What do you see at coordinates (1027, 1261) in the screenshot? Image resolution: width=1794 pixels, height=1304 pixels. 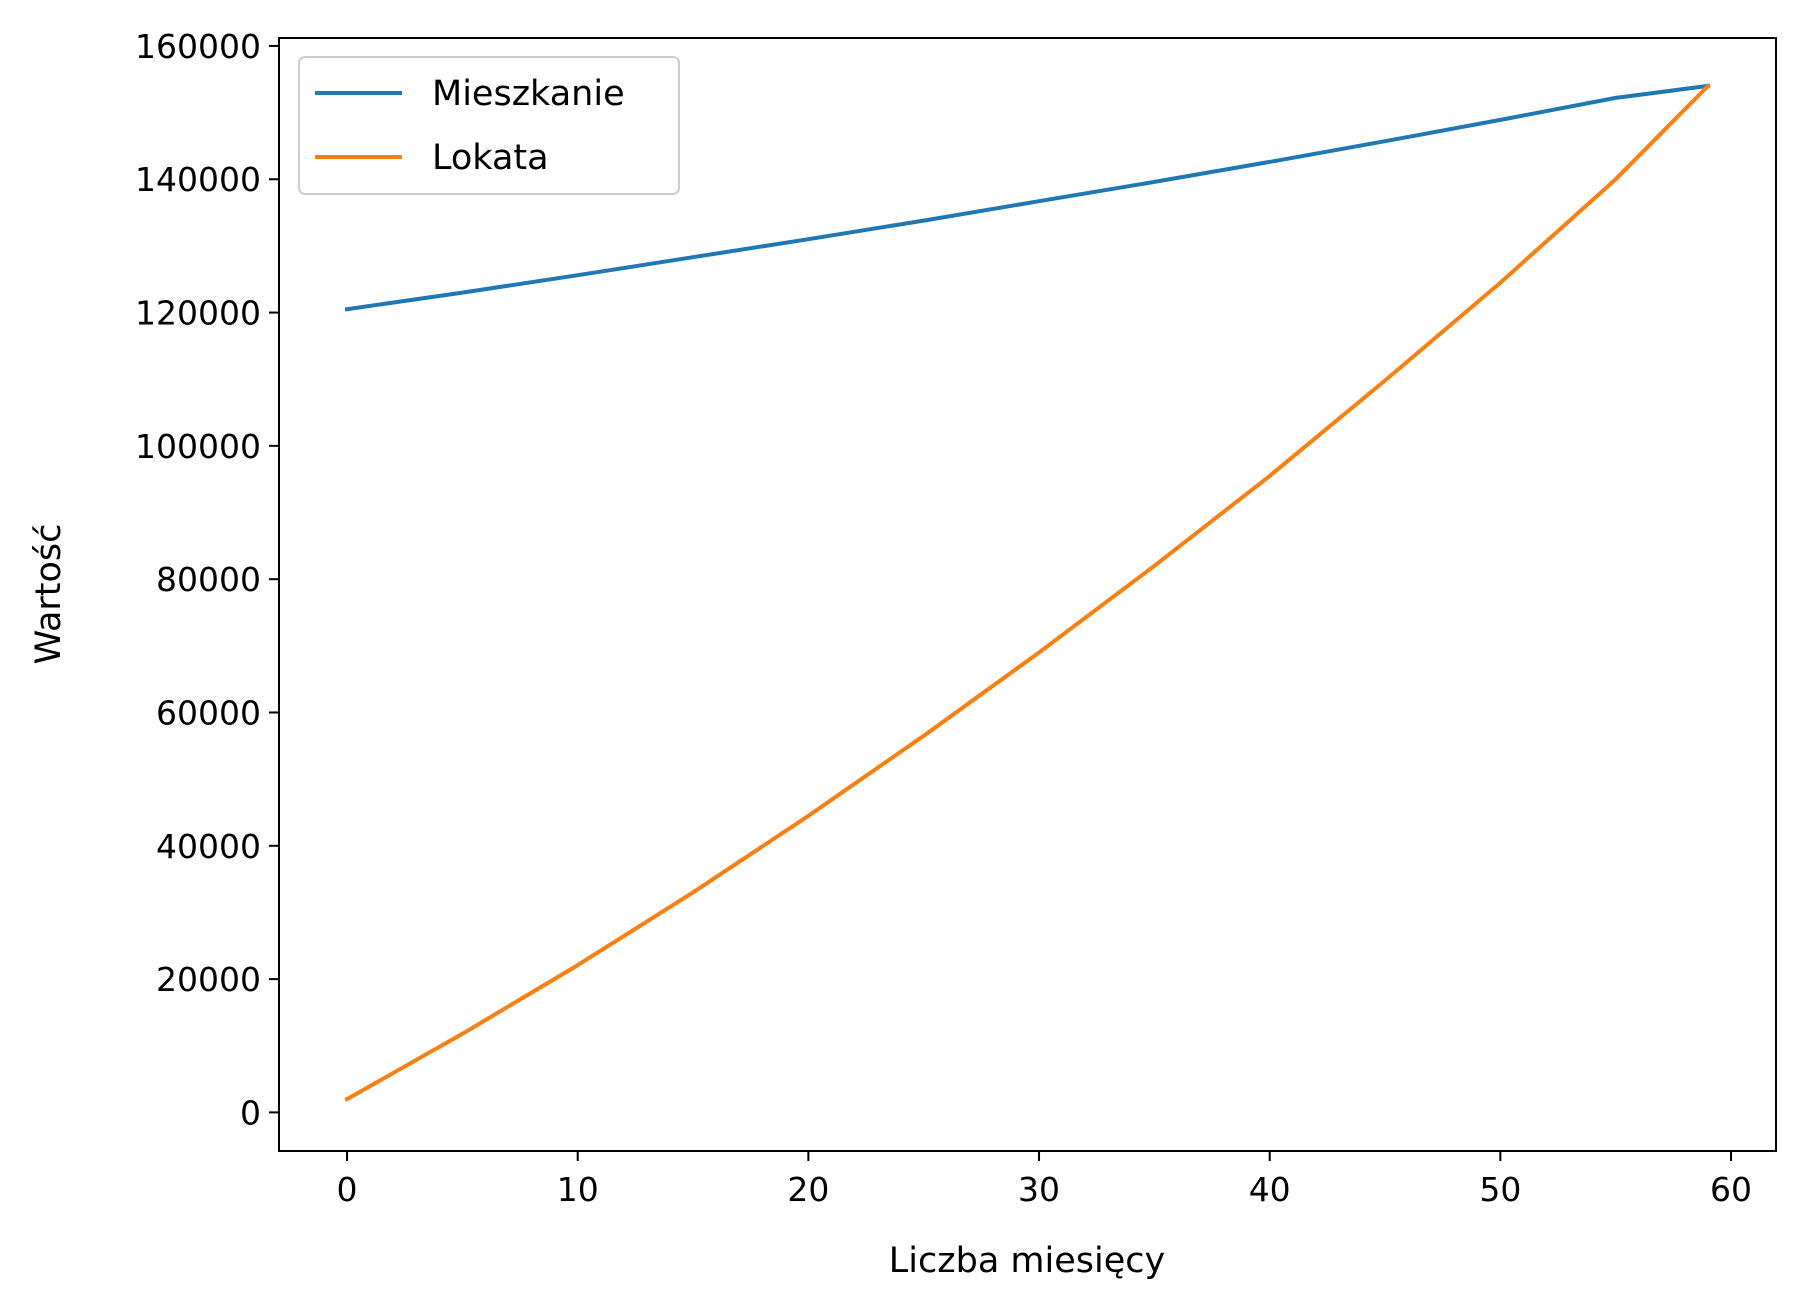 I see `x-axis-label: Liczba miesięcy` at bounding box center [1027, 1261].